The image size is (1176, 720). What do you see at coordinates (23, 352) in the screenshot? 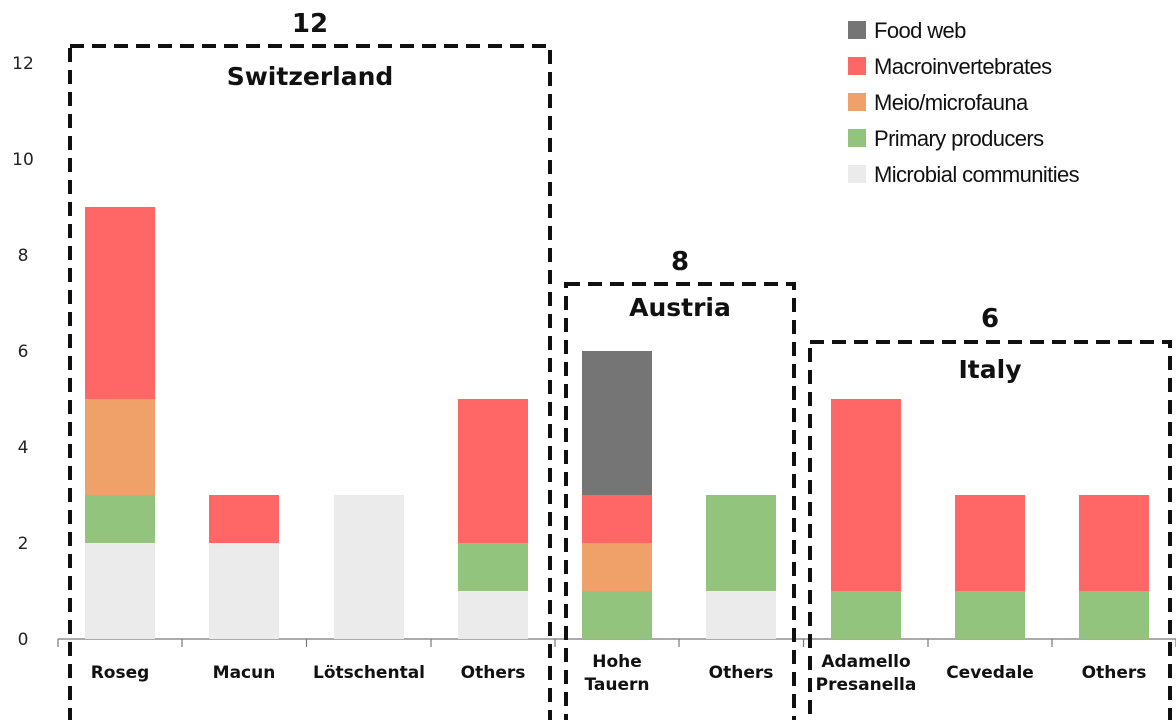
I see `y-tick-label: 6` at bounding box center [23, 352].